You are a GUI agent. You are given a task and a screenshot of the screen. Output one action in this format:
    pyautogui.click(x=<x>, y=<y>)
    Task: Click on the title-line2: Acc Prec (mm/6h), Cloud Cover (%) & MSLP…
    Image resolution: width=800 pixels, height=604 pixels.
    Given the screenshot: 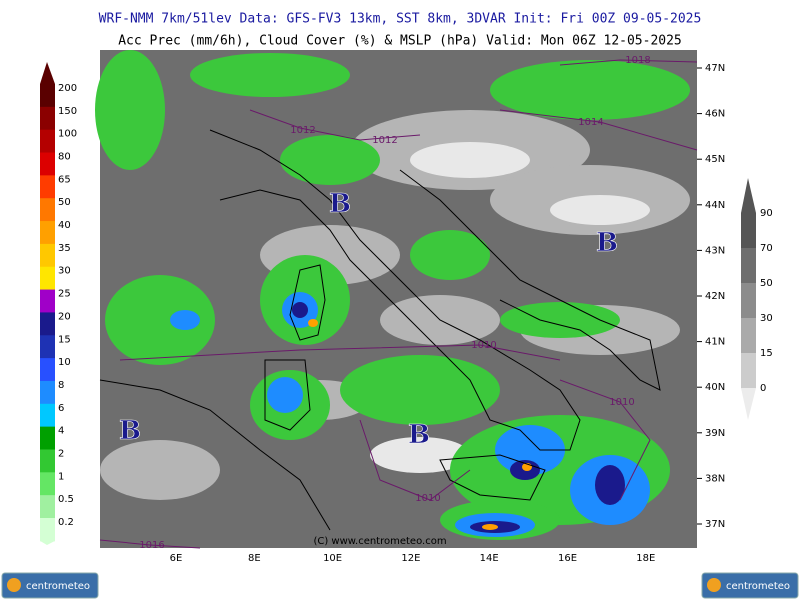 What is the action you would take?
    pyautogui.click(x=400, y=41)
    